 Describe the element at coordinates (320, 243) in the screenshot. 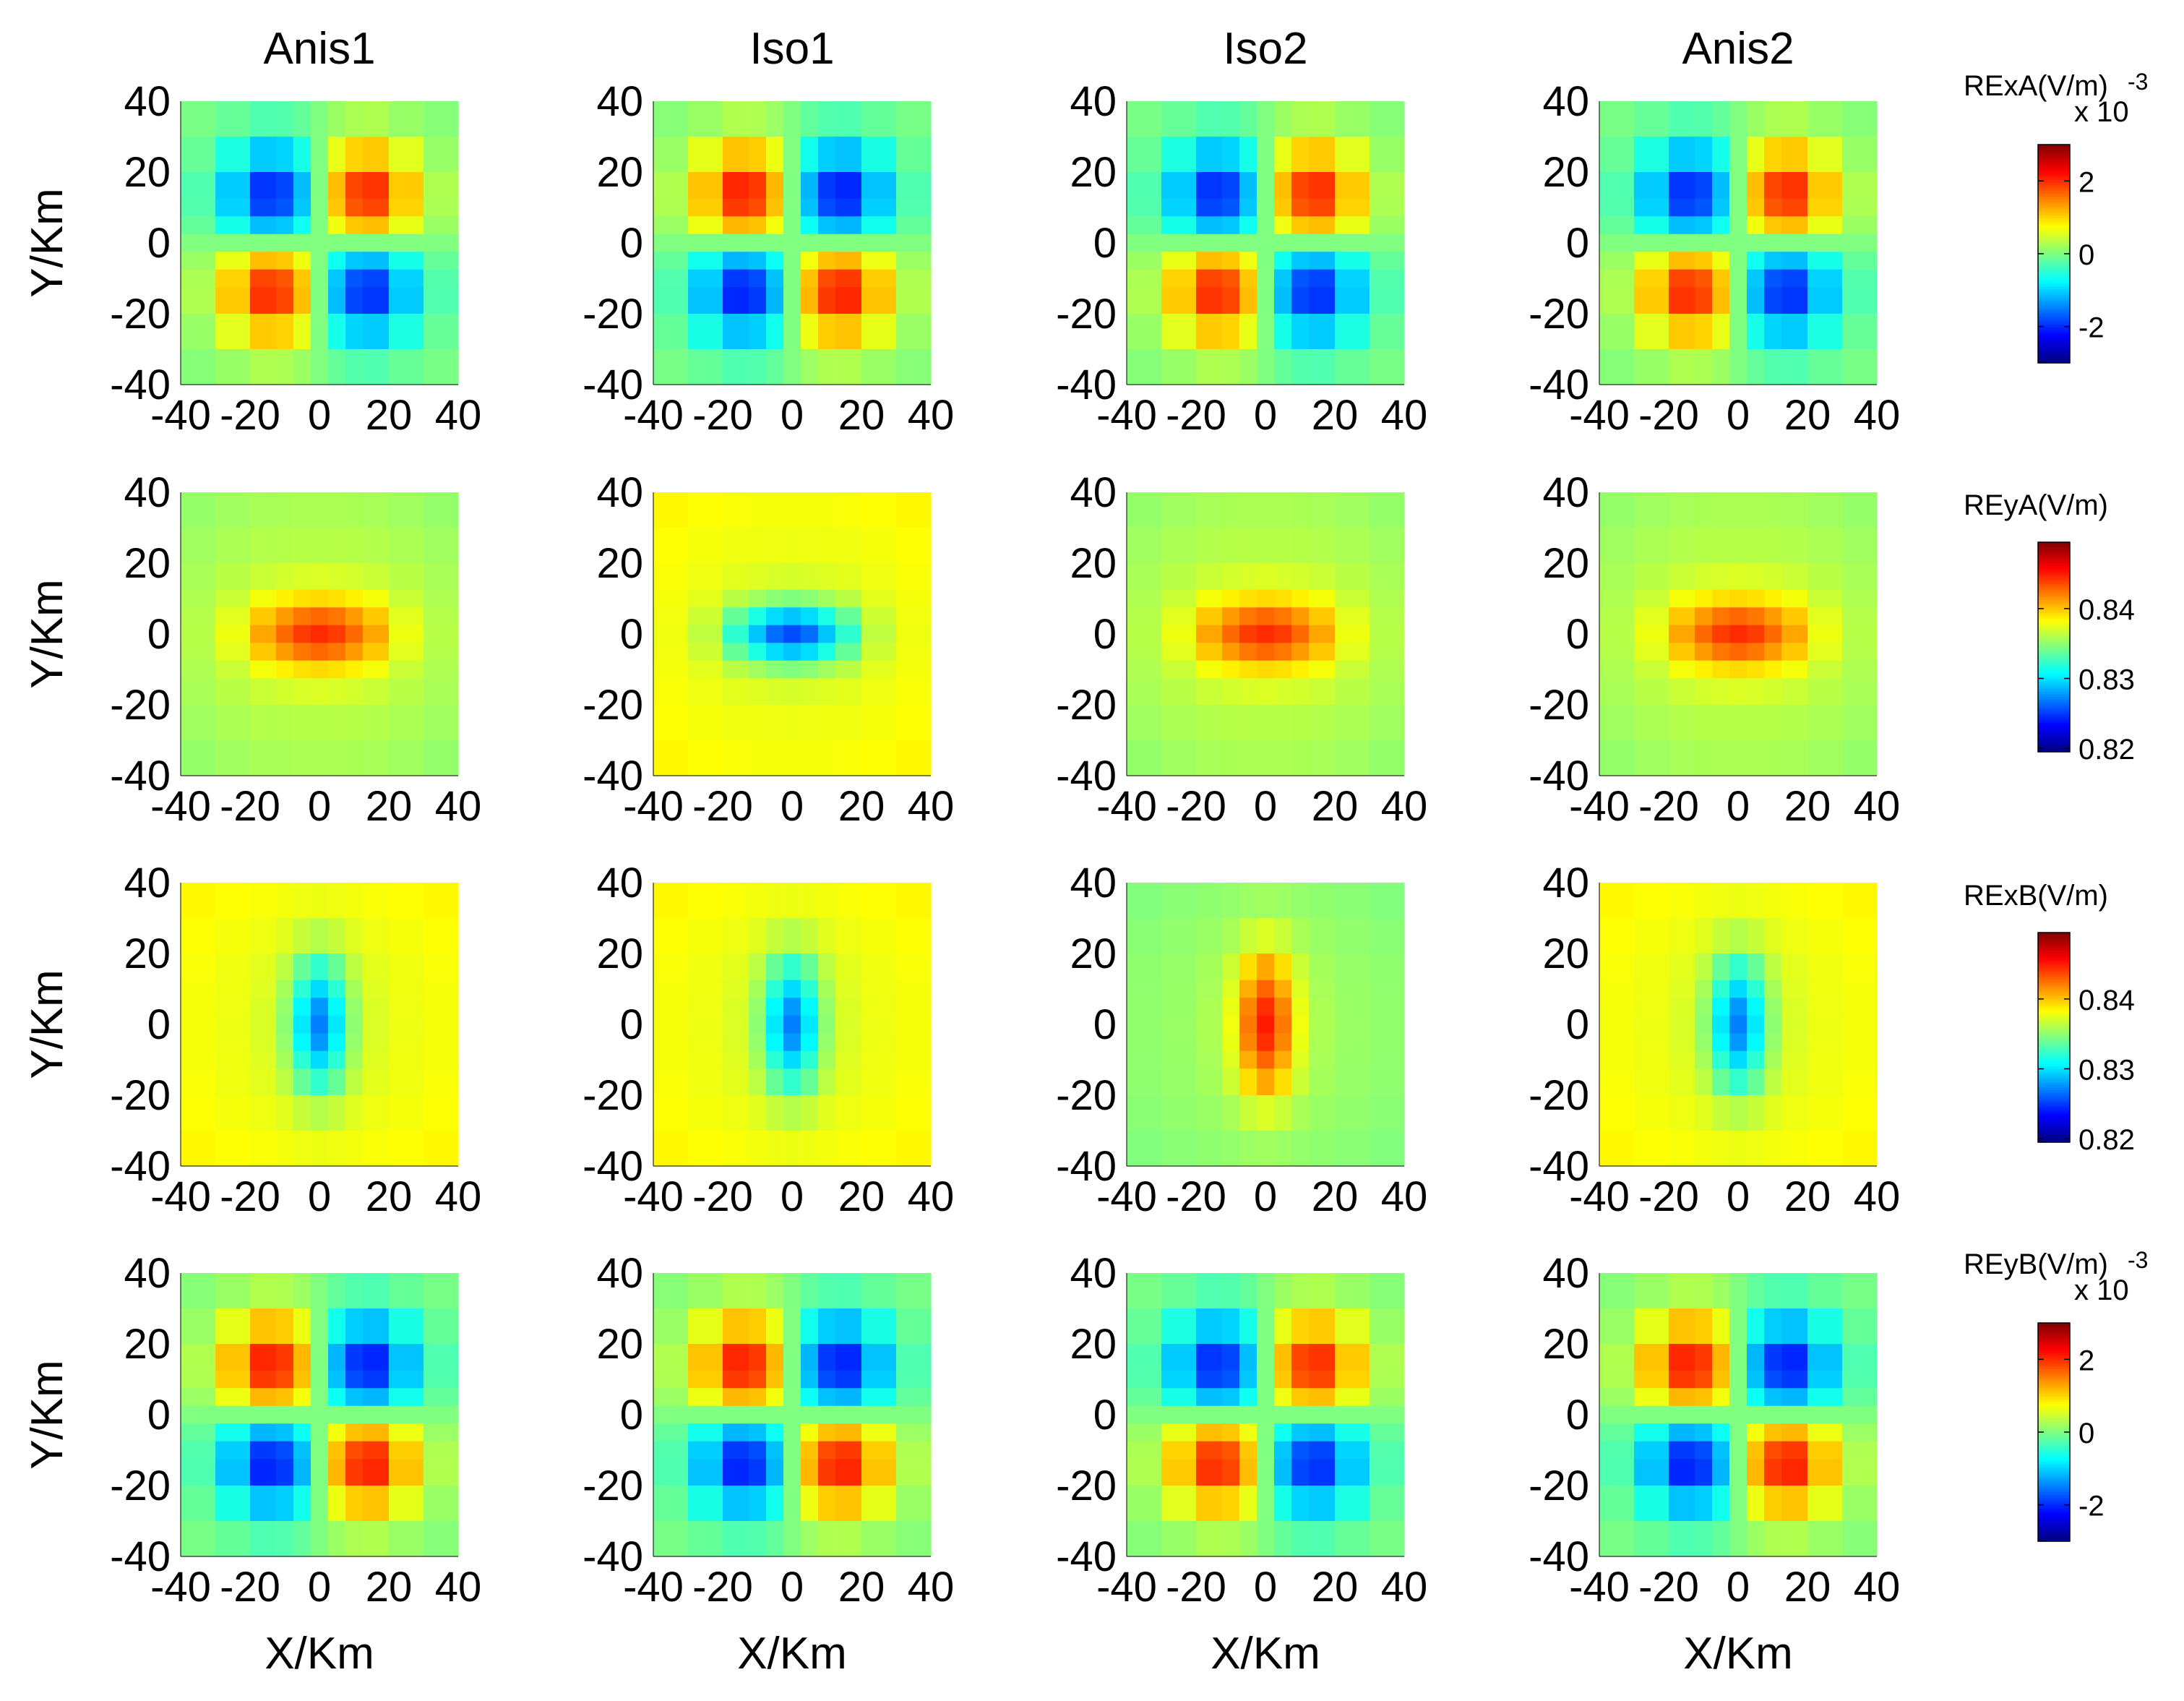

I see `heatmap-panel-rexa-anis1` at that location.